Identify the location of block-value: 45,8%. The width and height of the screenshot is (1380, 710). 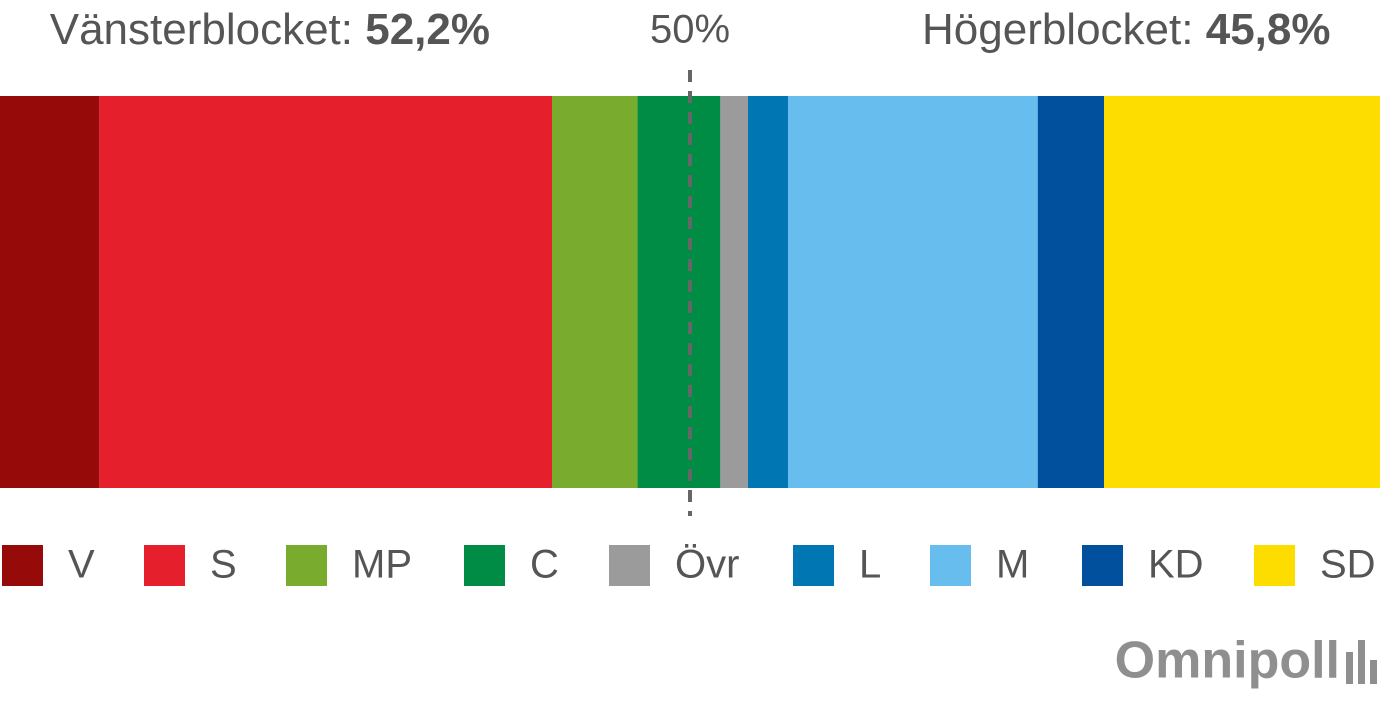
(1268, 29).